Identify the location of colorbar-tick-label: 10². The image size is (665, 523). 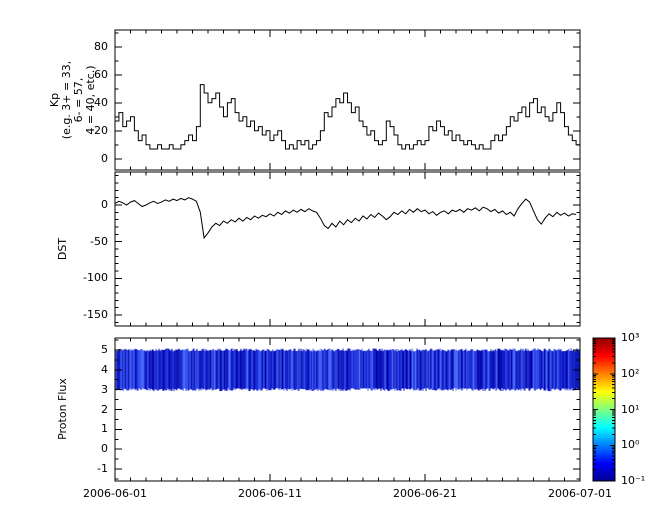
(630, 373).